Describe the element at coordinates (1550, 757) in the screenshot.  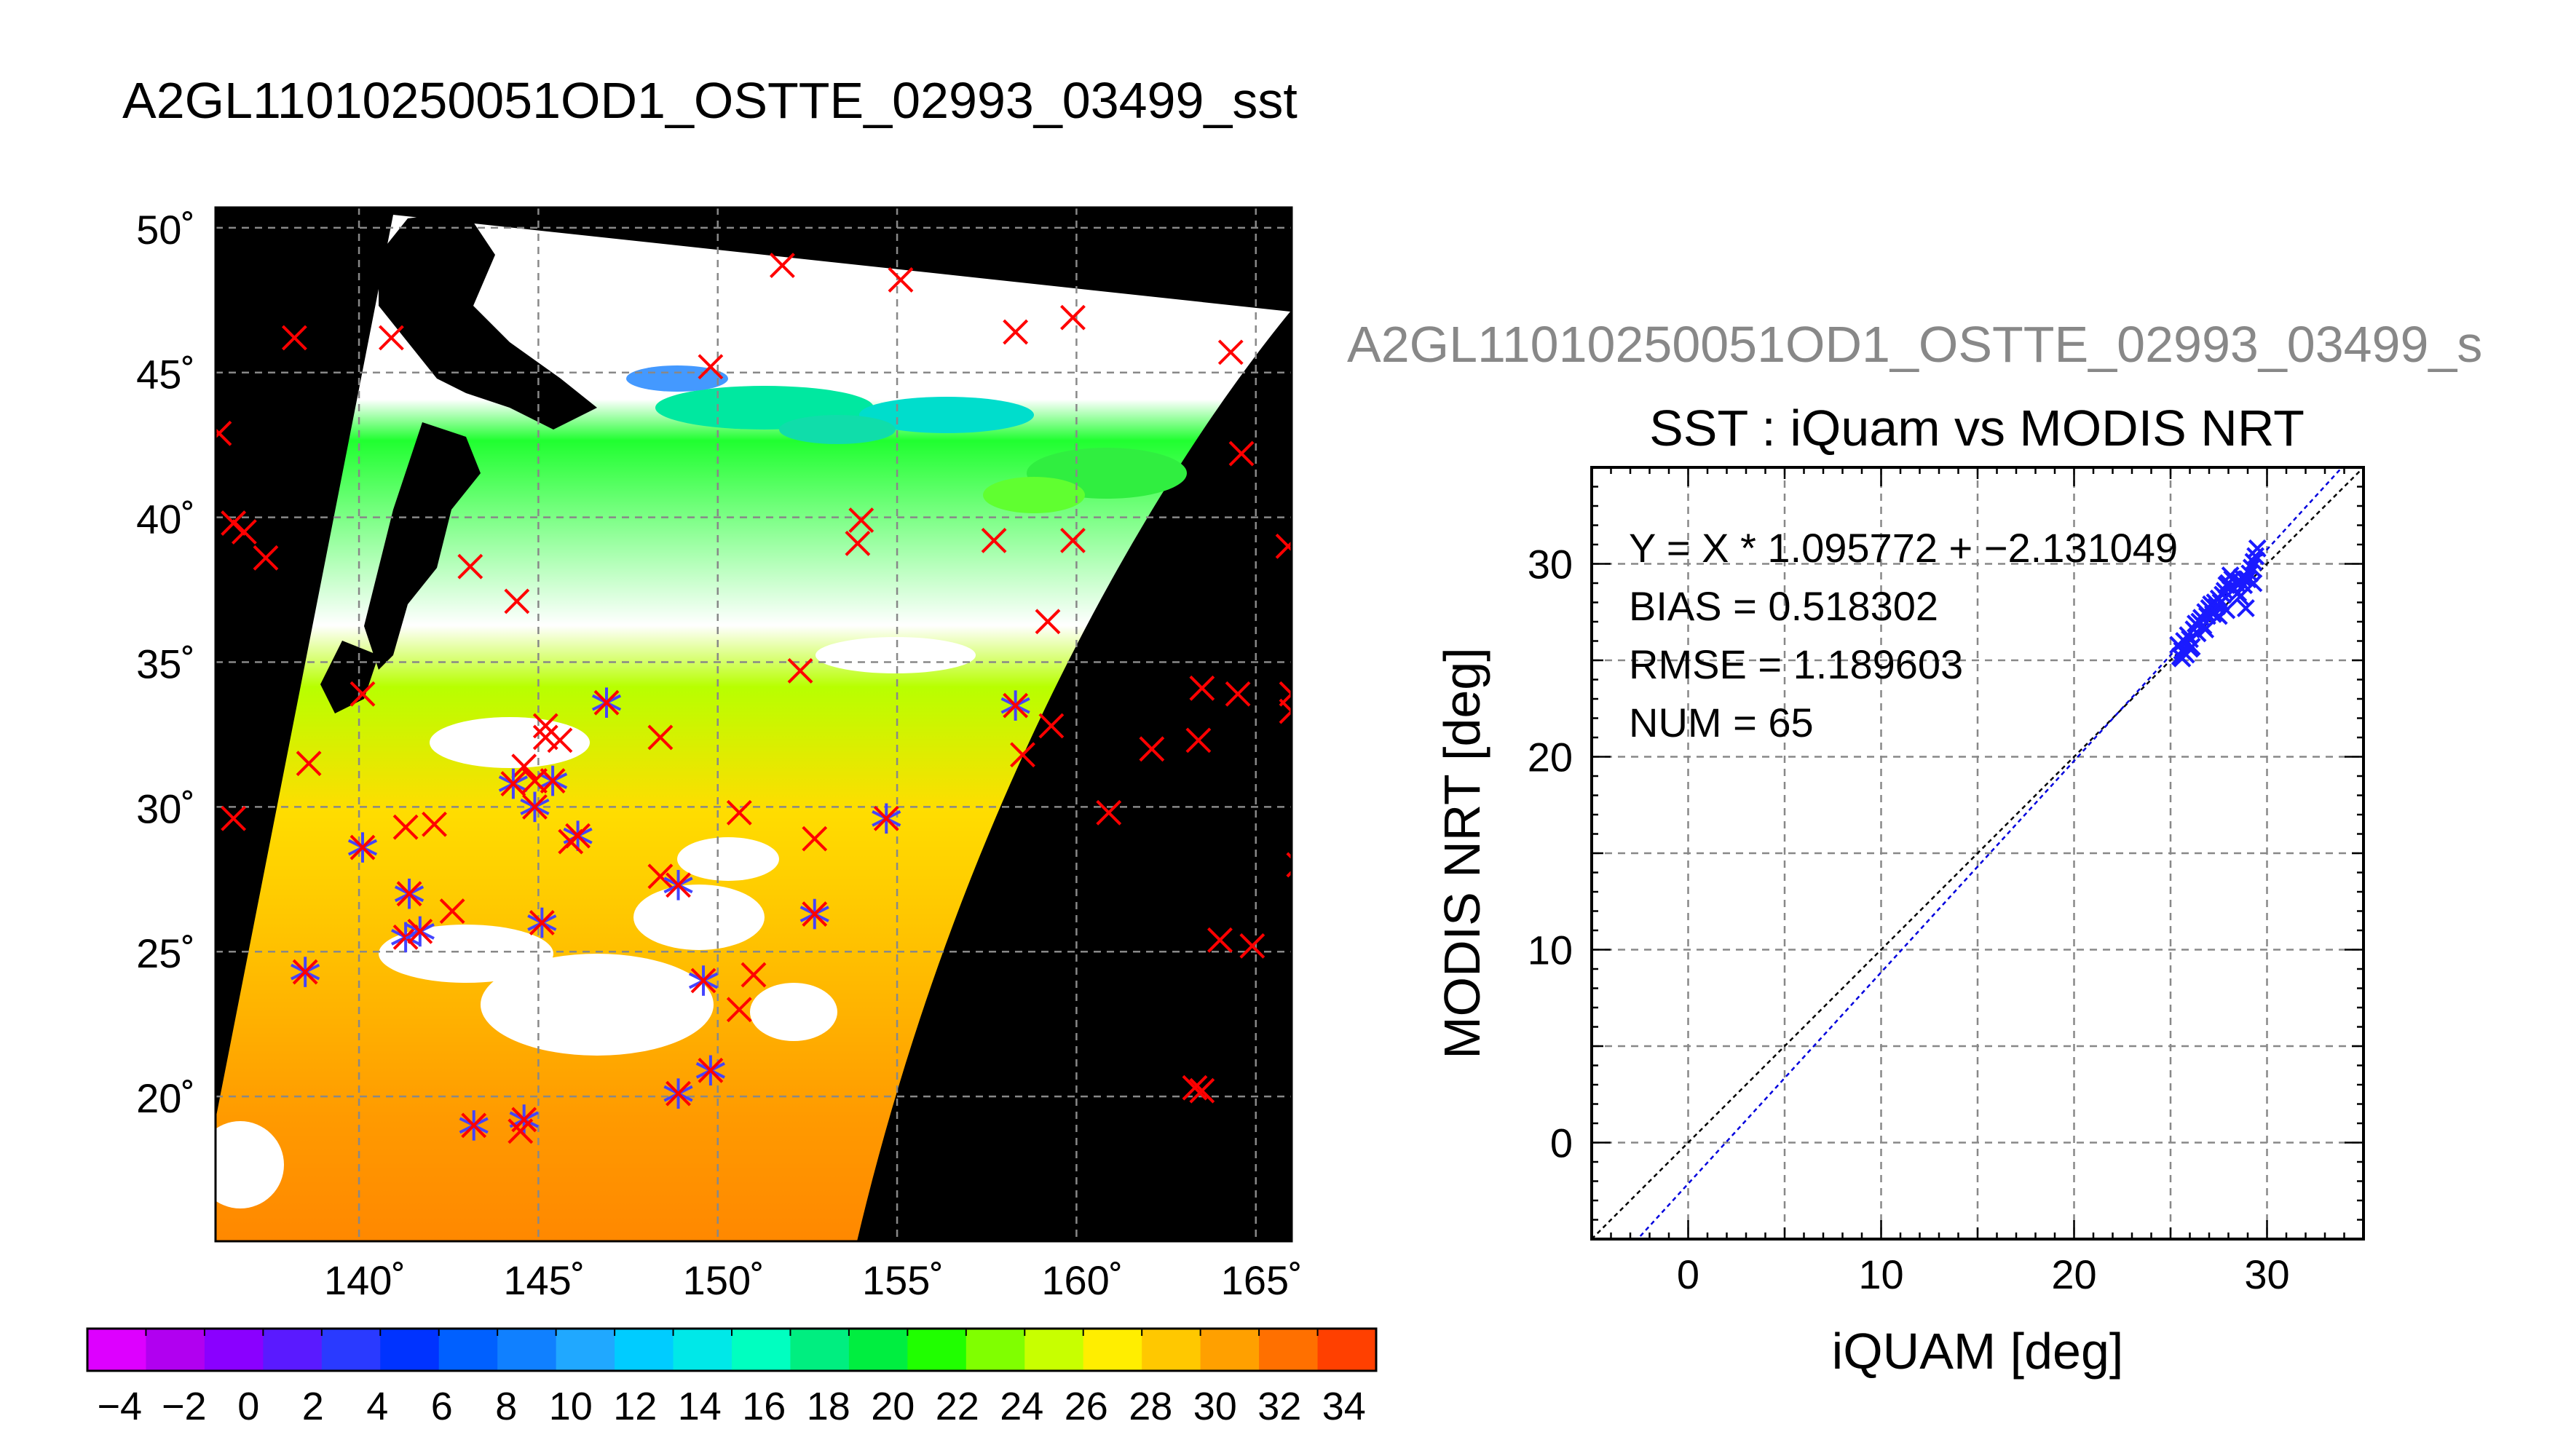
I see `scatter-y-tick-label: 20` at that location.